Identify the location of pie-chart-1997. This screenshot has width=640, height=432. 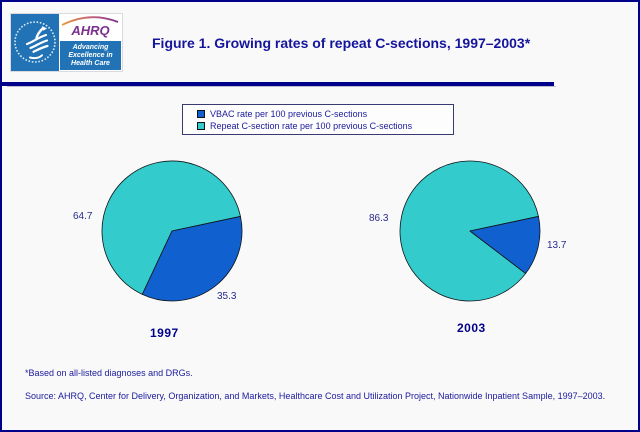
(172, 231).